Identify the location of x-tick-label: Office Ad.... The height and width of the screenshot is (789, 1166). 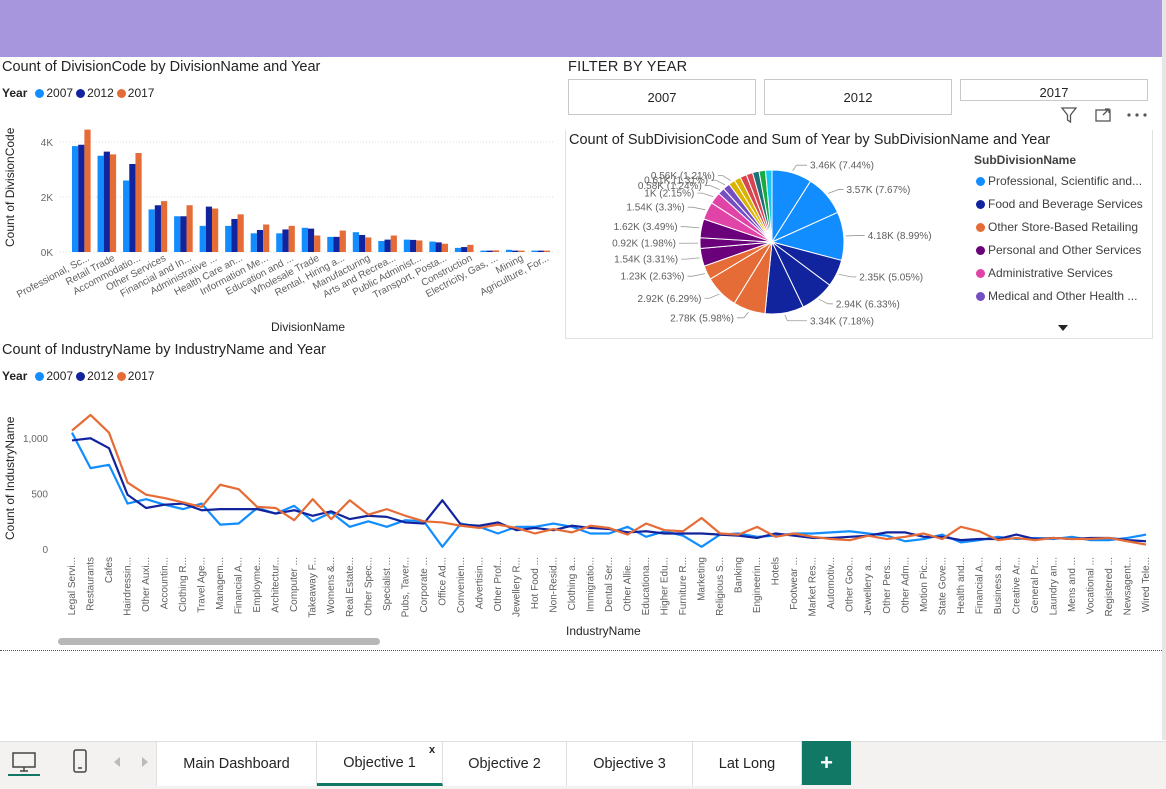
(442, 581).